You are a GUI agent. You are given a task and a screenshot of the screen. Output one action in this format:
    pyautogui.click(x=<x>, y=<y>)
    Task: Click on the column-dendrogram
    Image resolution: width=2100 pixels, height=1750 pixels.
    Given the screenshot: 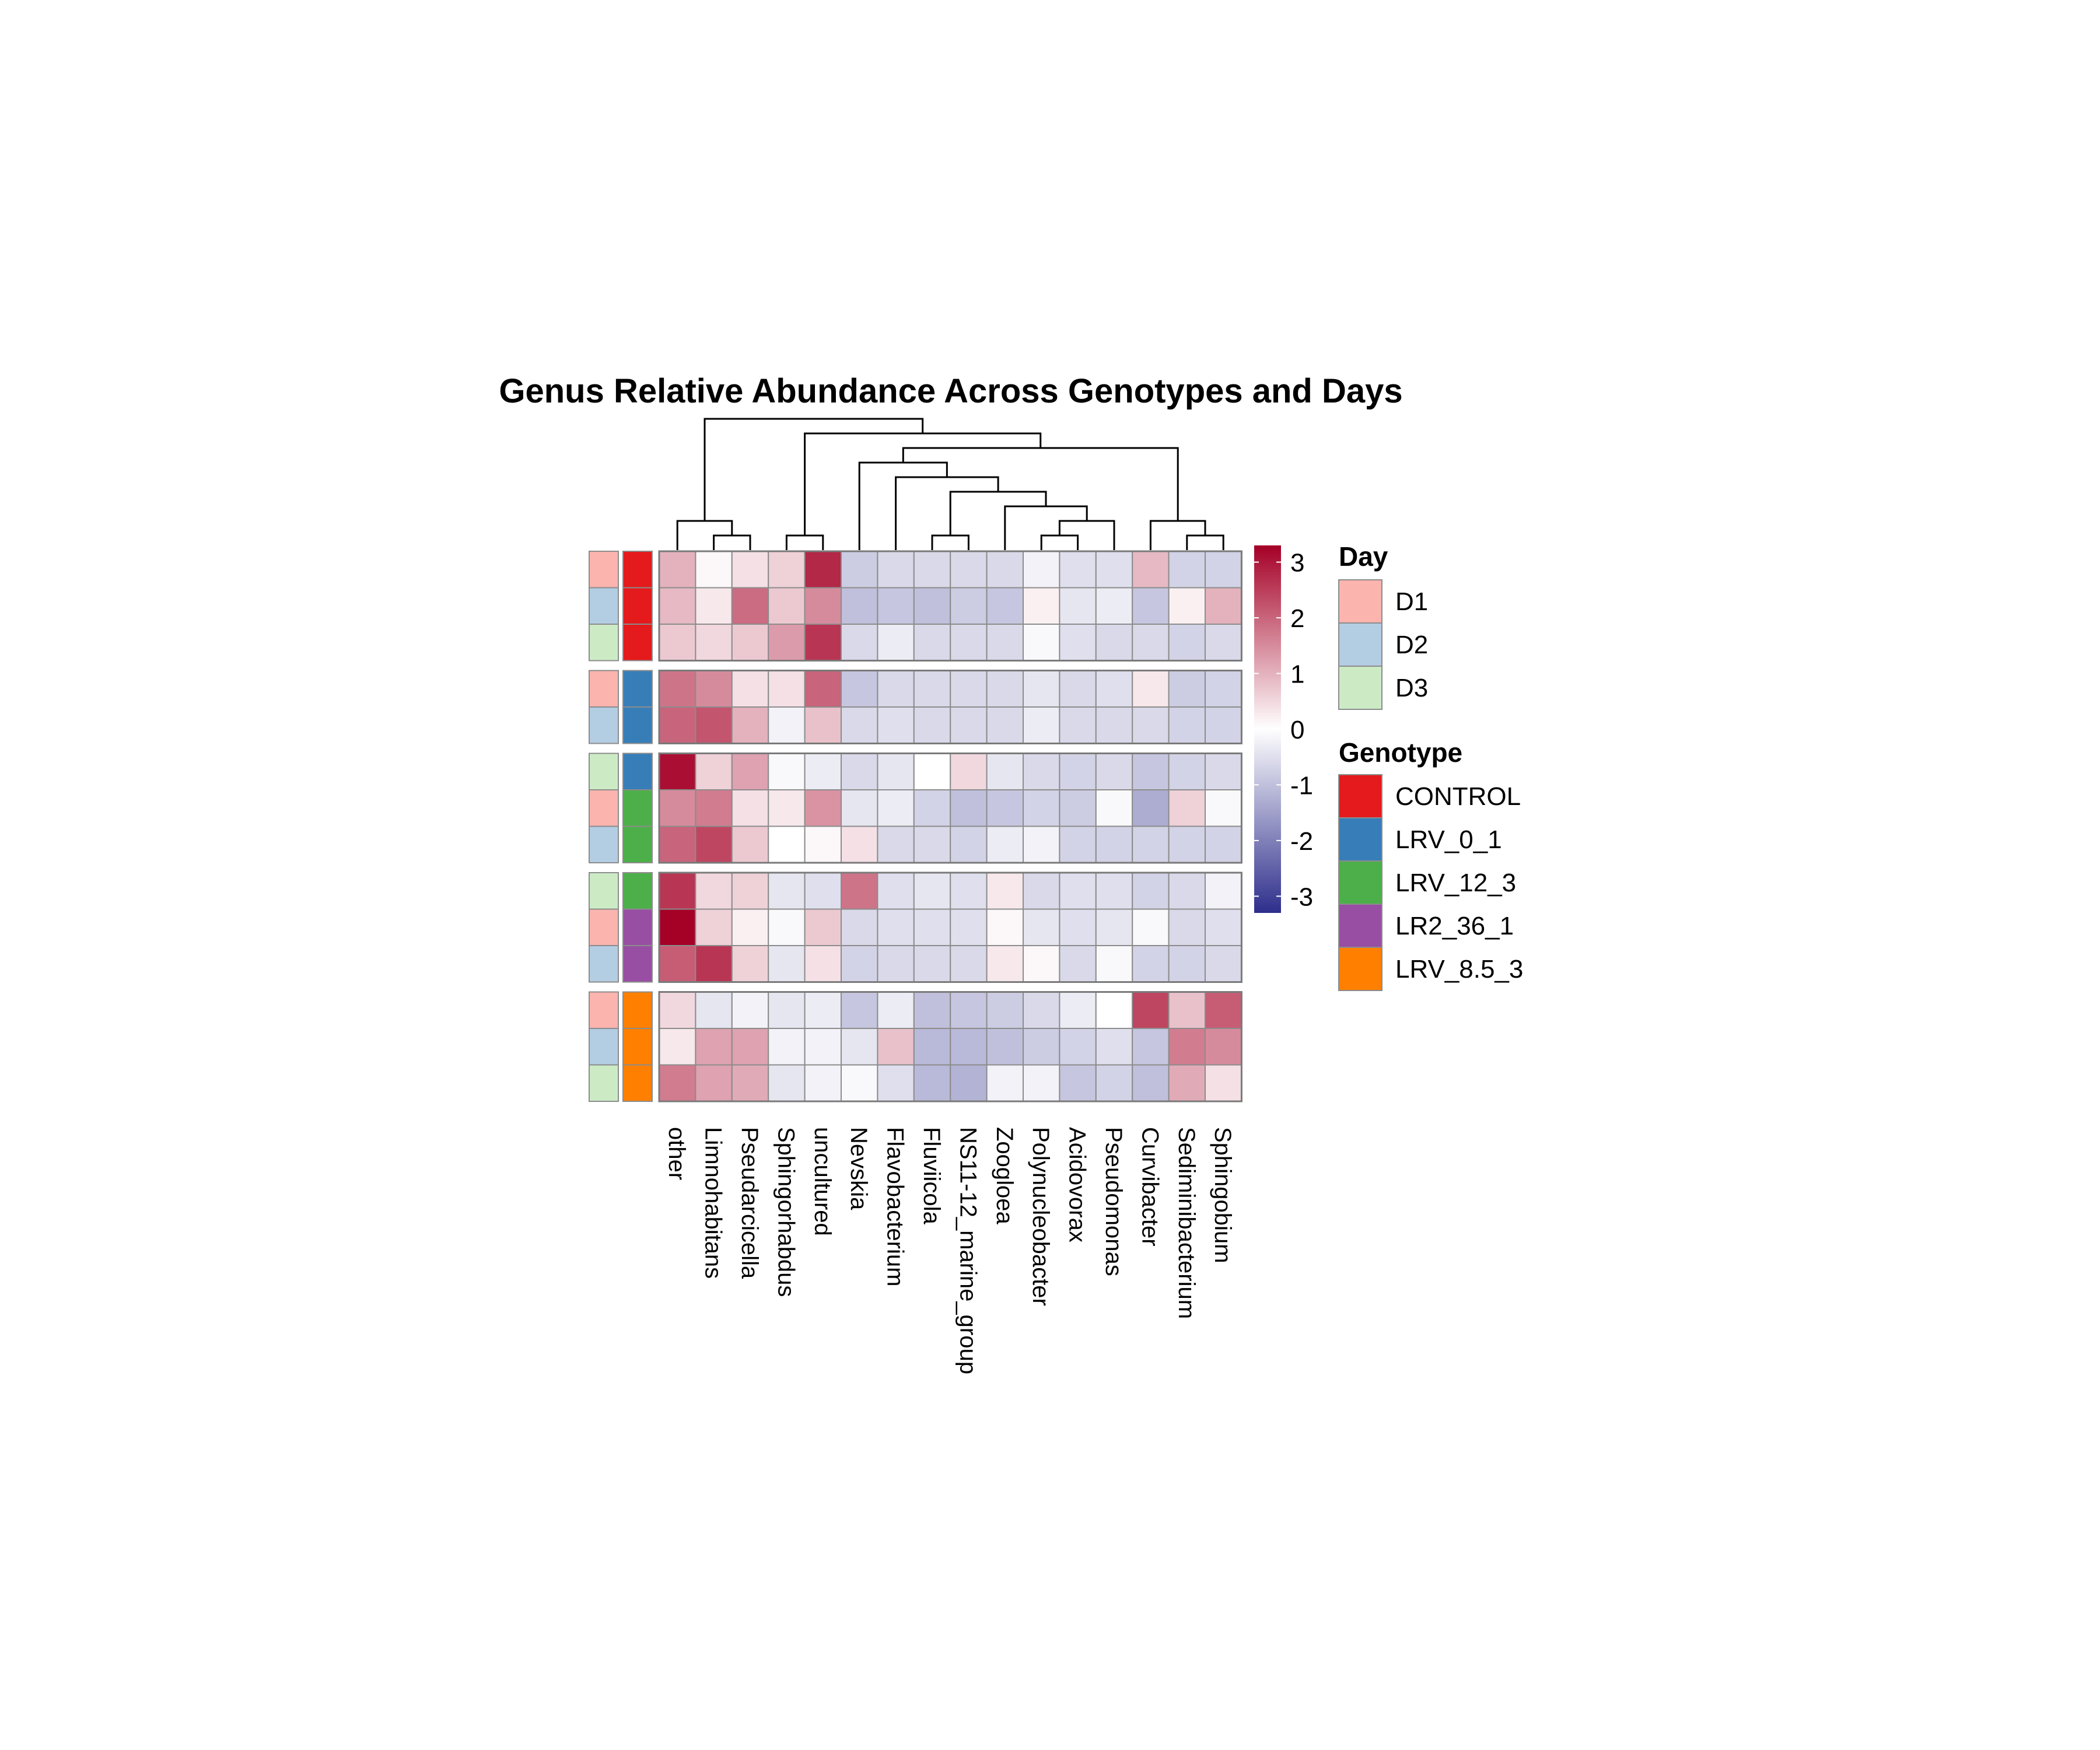 What is the action you would take?
    pyautogui.click(x=950, y=484)
    